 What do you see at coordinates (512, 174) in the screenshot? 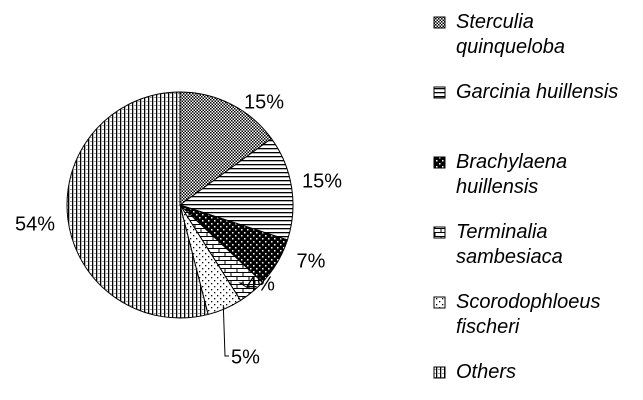
I see `legend-label: Brachylaena huillensis` at bounding box center [512, 174].